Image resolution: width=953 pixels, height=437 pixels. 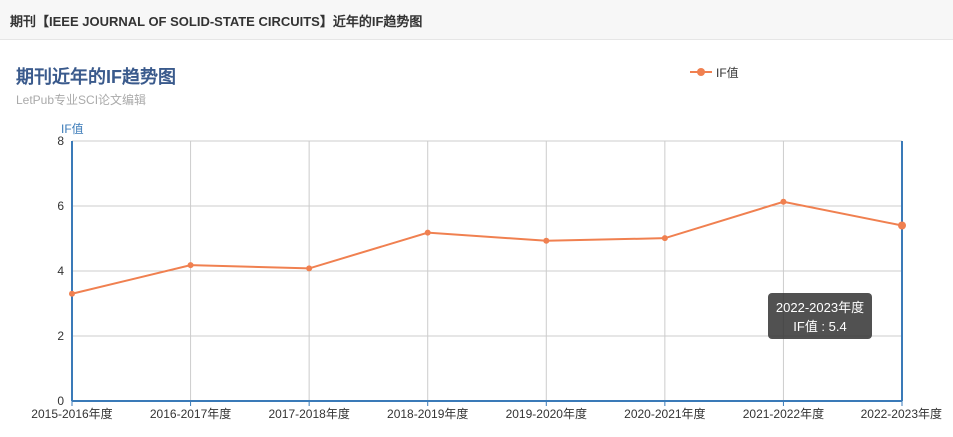 What do you see at coordinates (308, 413) in the screenshot?
I see `x-tick-label: 2017-2018年度` at bounding box center [308, 413].